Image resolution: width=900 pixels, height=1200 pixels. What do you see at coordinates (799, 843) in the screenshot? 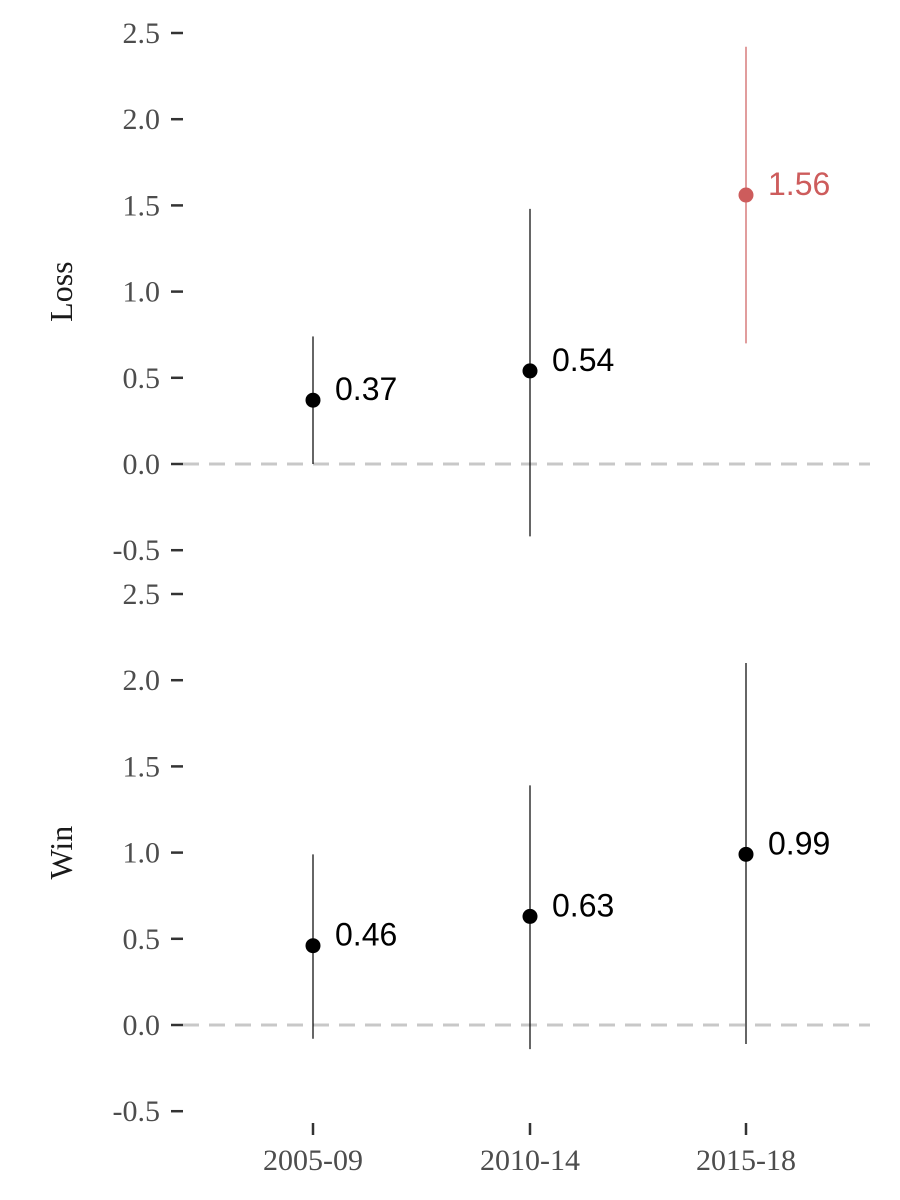
I see `data-label: 0.99` at bounding box center [799, 843].